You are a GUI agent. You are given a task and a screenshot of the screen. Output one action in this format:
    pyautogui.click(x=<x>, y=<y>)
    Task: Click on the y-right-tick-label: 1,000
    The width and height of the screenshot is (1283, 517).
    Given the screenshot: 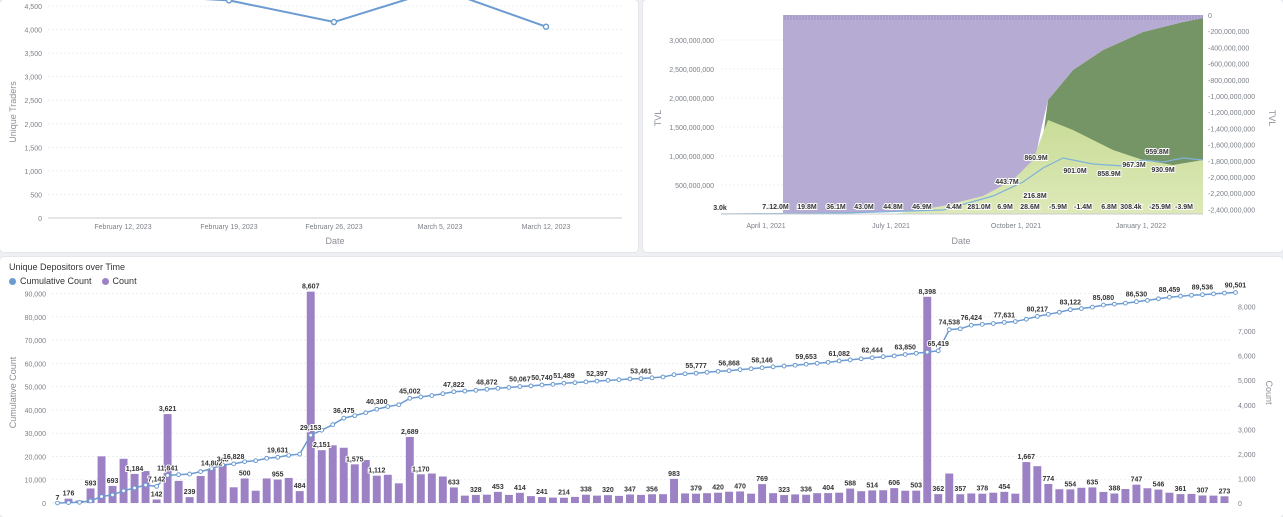 What is the action you would take?
    pyautogui.click(x=1247, y=479)
    